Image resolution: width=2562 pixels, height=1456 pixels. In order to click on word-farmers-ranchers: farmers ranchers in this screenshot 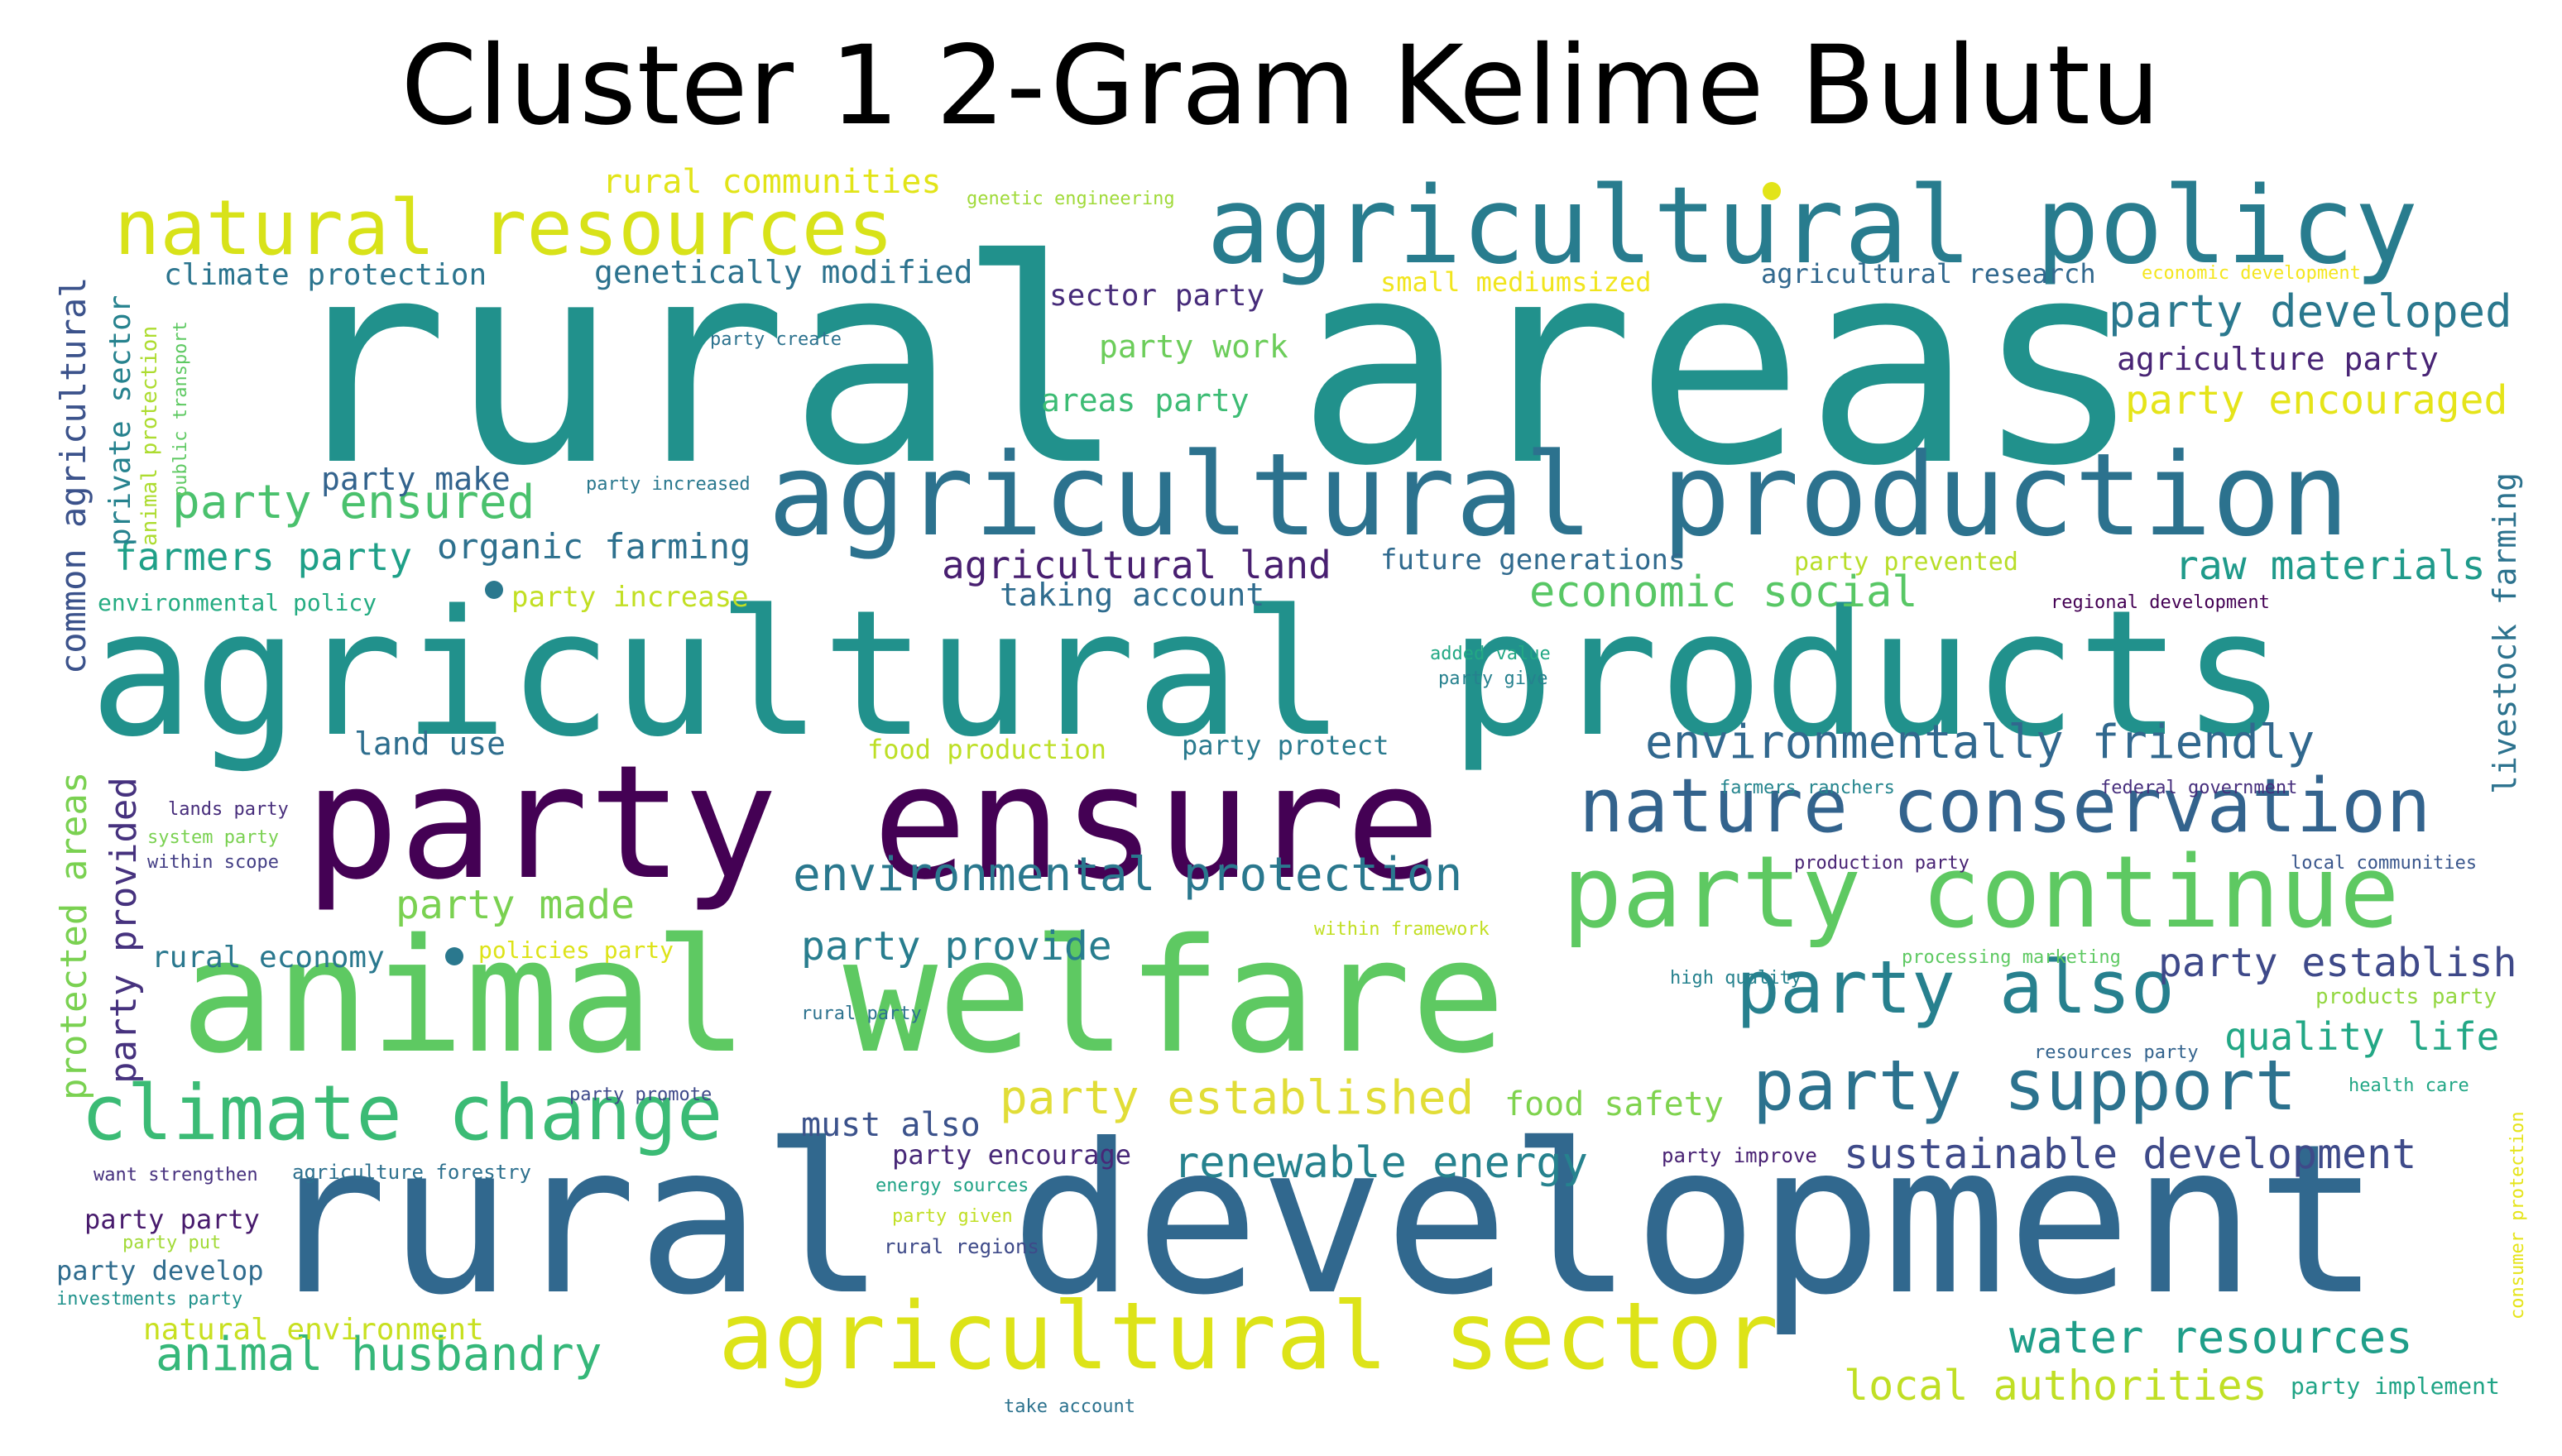, I will do `click(1808, 788)`.